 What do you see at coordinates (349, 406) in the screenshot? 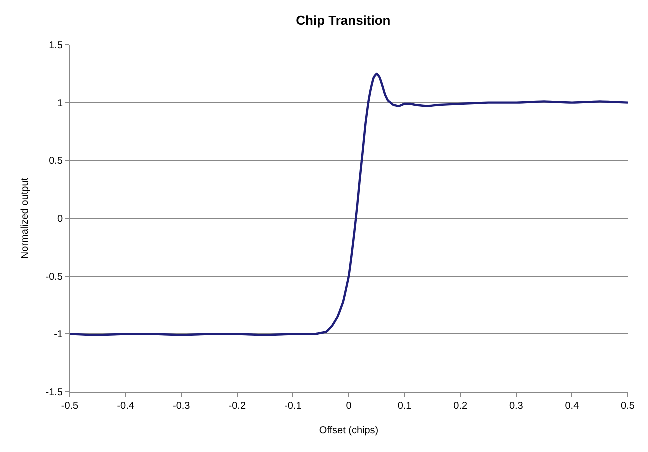
I see `x-tick-label: 0` at bounding box center [349, 406].